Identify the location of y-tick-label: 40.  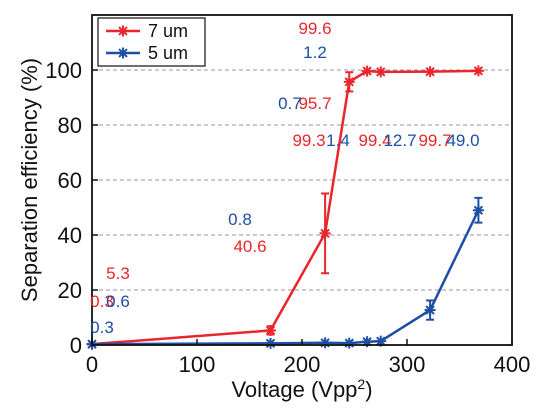
(70, 235).